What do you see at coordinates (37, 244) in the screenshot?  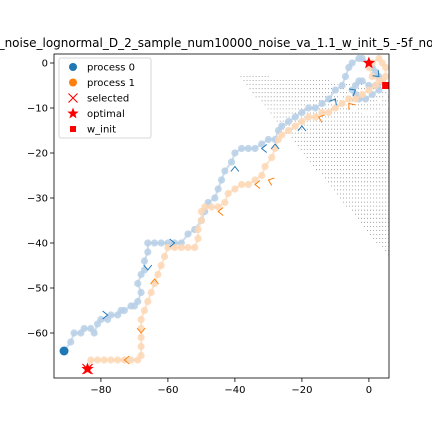 I see `y-tick-label: −40` at bounding box center [37, 244].